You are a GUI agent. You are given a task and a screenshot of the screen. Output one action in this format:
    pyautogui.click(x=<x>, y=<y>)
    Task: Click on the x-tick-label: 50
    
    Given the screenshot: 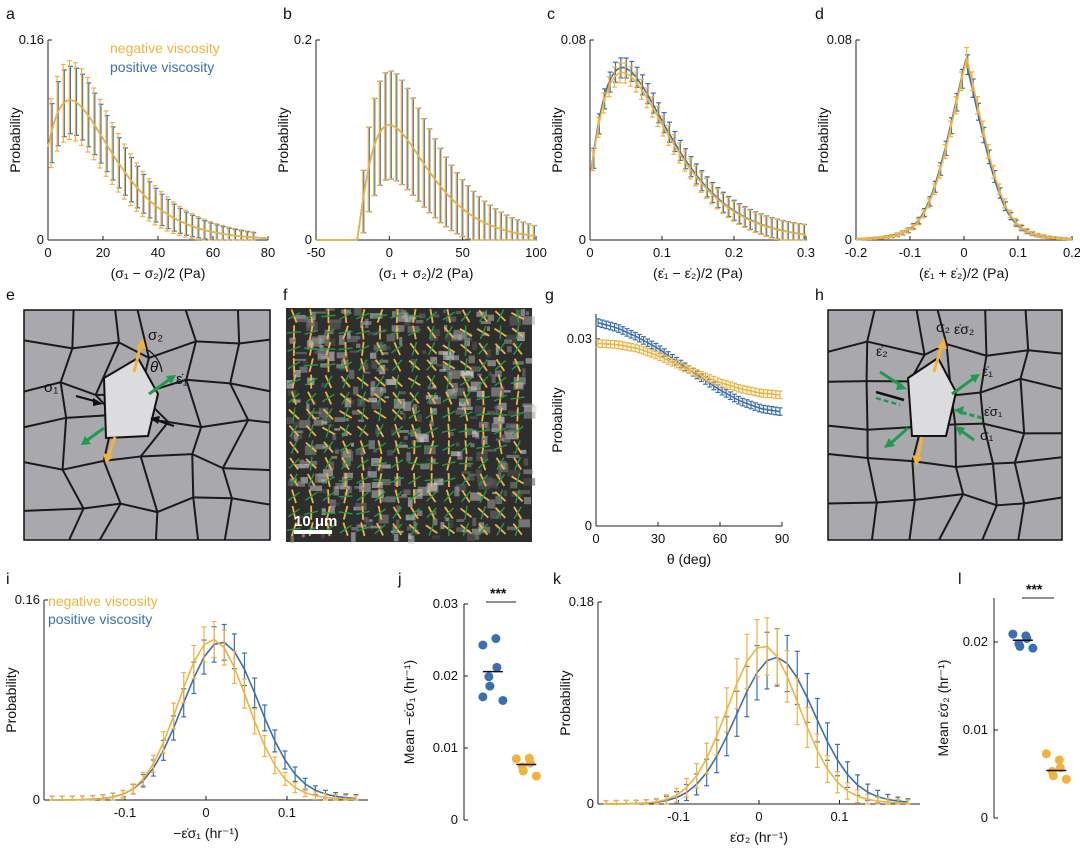 What is the action you would take?
    pyautogui.click(x=462, y=252)
    